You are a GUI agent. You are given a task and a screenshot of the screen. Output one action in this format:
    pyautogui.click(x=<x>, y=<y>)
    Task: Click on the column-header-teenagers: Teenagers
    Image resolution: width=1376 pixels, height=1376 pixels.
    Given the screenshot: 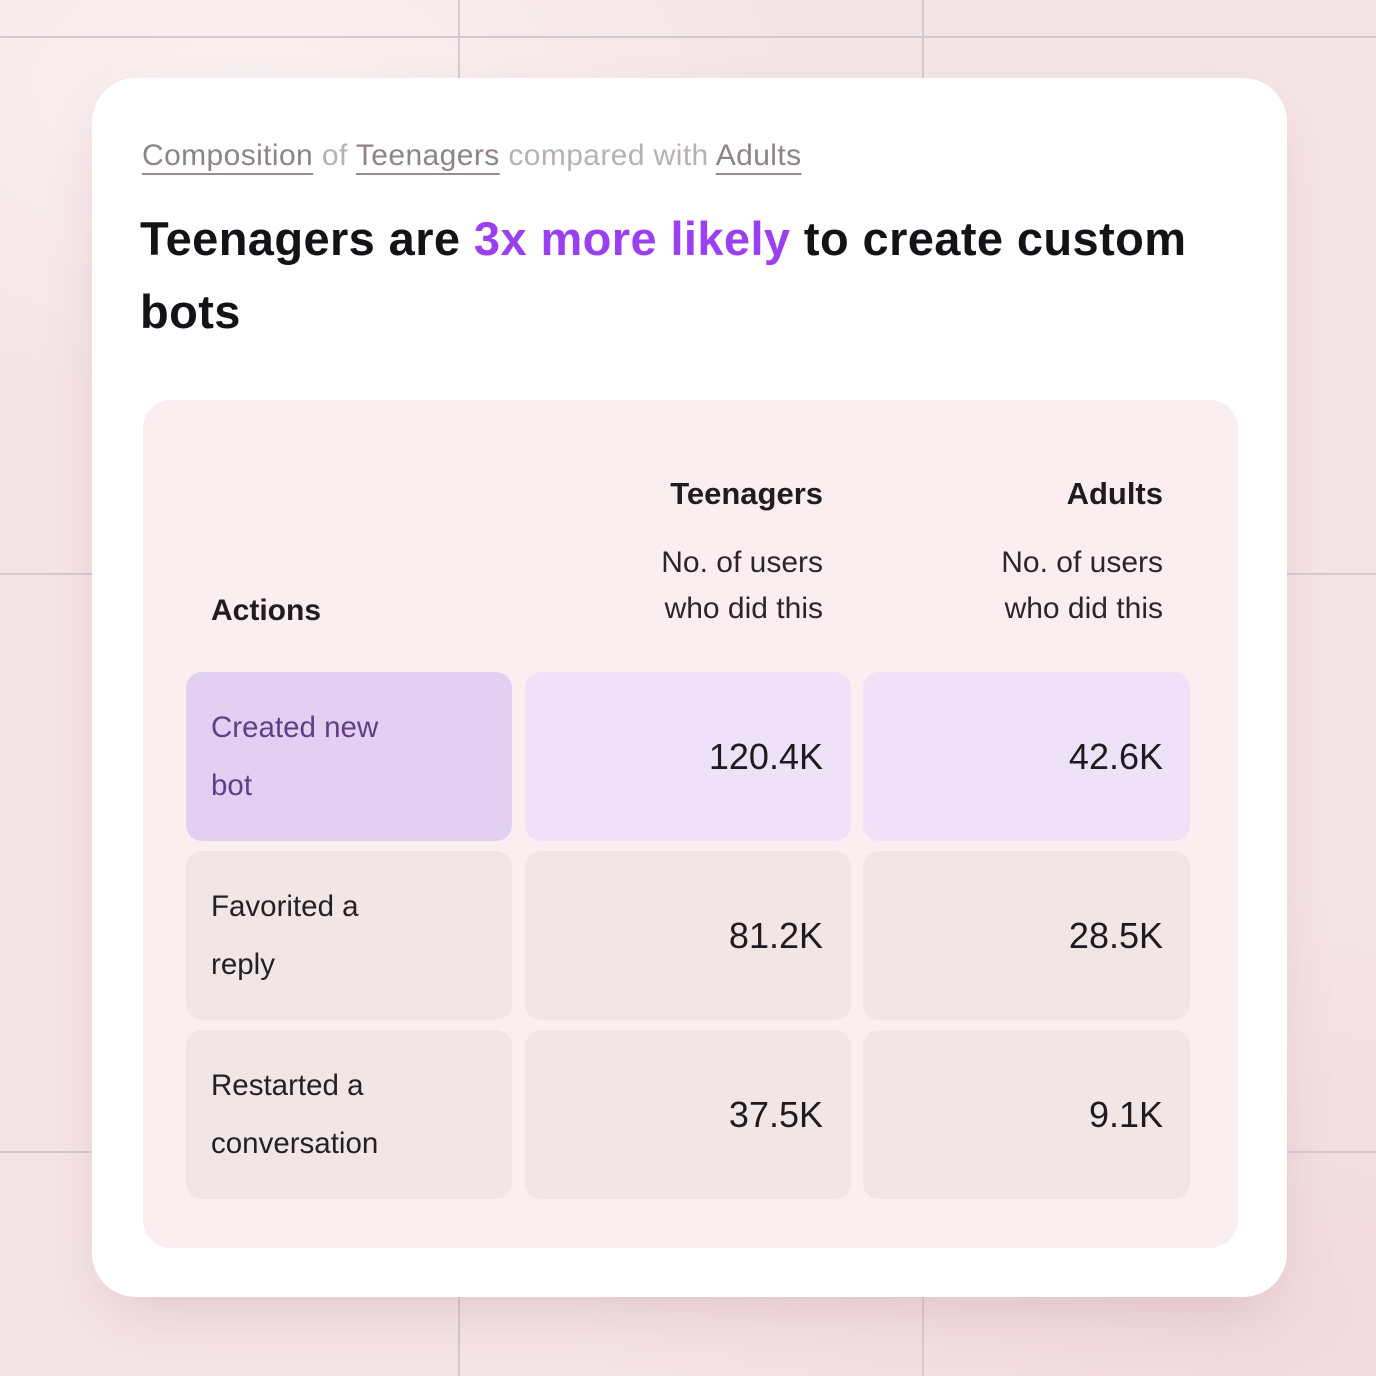 What is the action you would take?
    pyautogui.click(x=746, y=493)
    